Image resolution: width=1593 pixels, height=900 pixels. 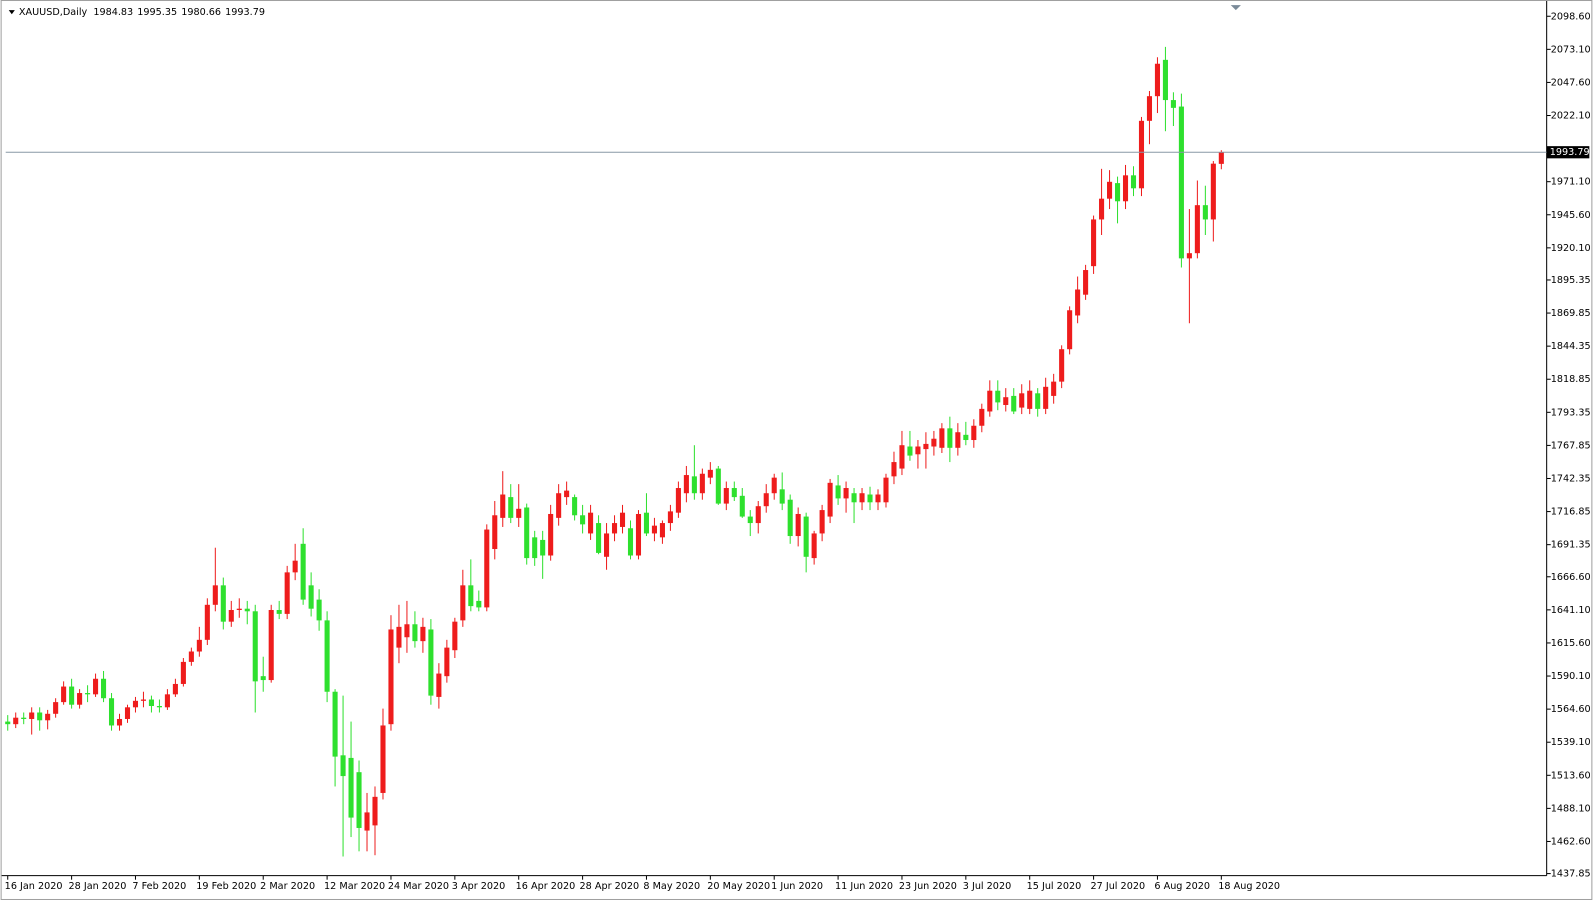 I want to click on x-tick-label: 2 Mar 2020, so click(x=287, y=886).